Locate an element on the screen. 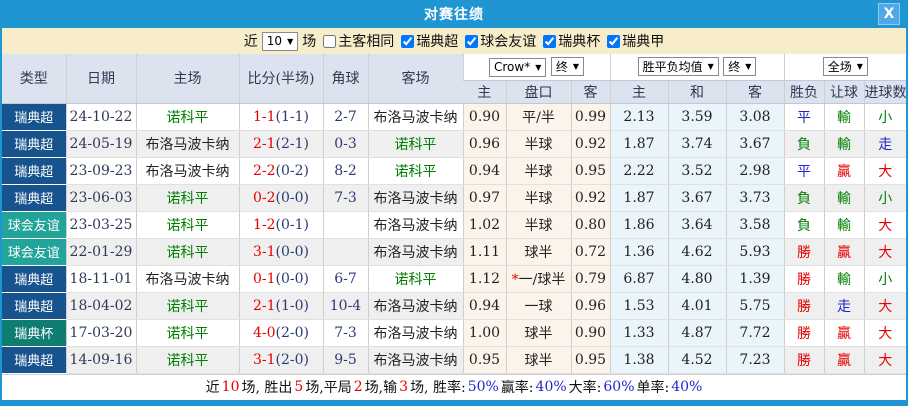 Image resolution: width=908 pixels, height=406 pixels. score: 0-1(0-0) is located at coordinates (280, 279).